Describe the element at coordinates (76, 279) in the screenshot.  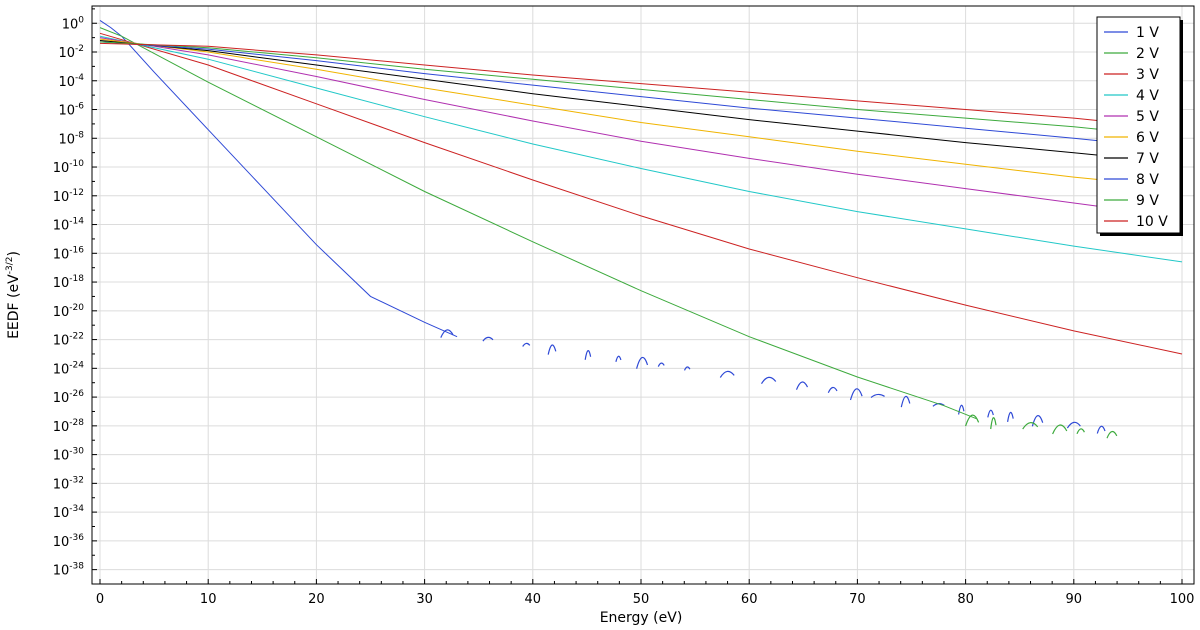
I see `y-tick-exponent: -18` at that location.